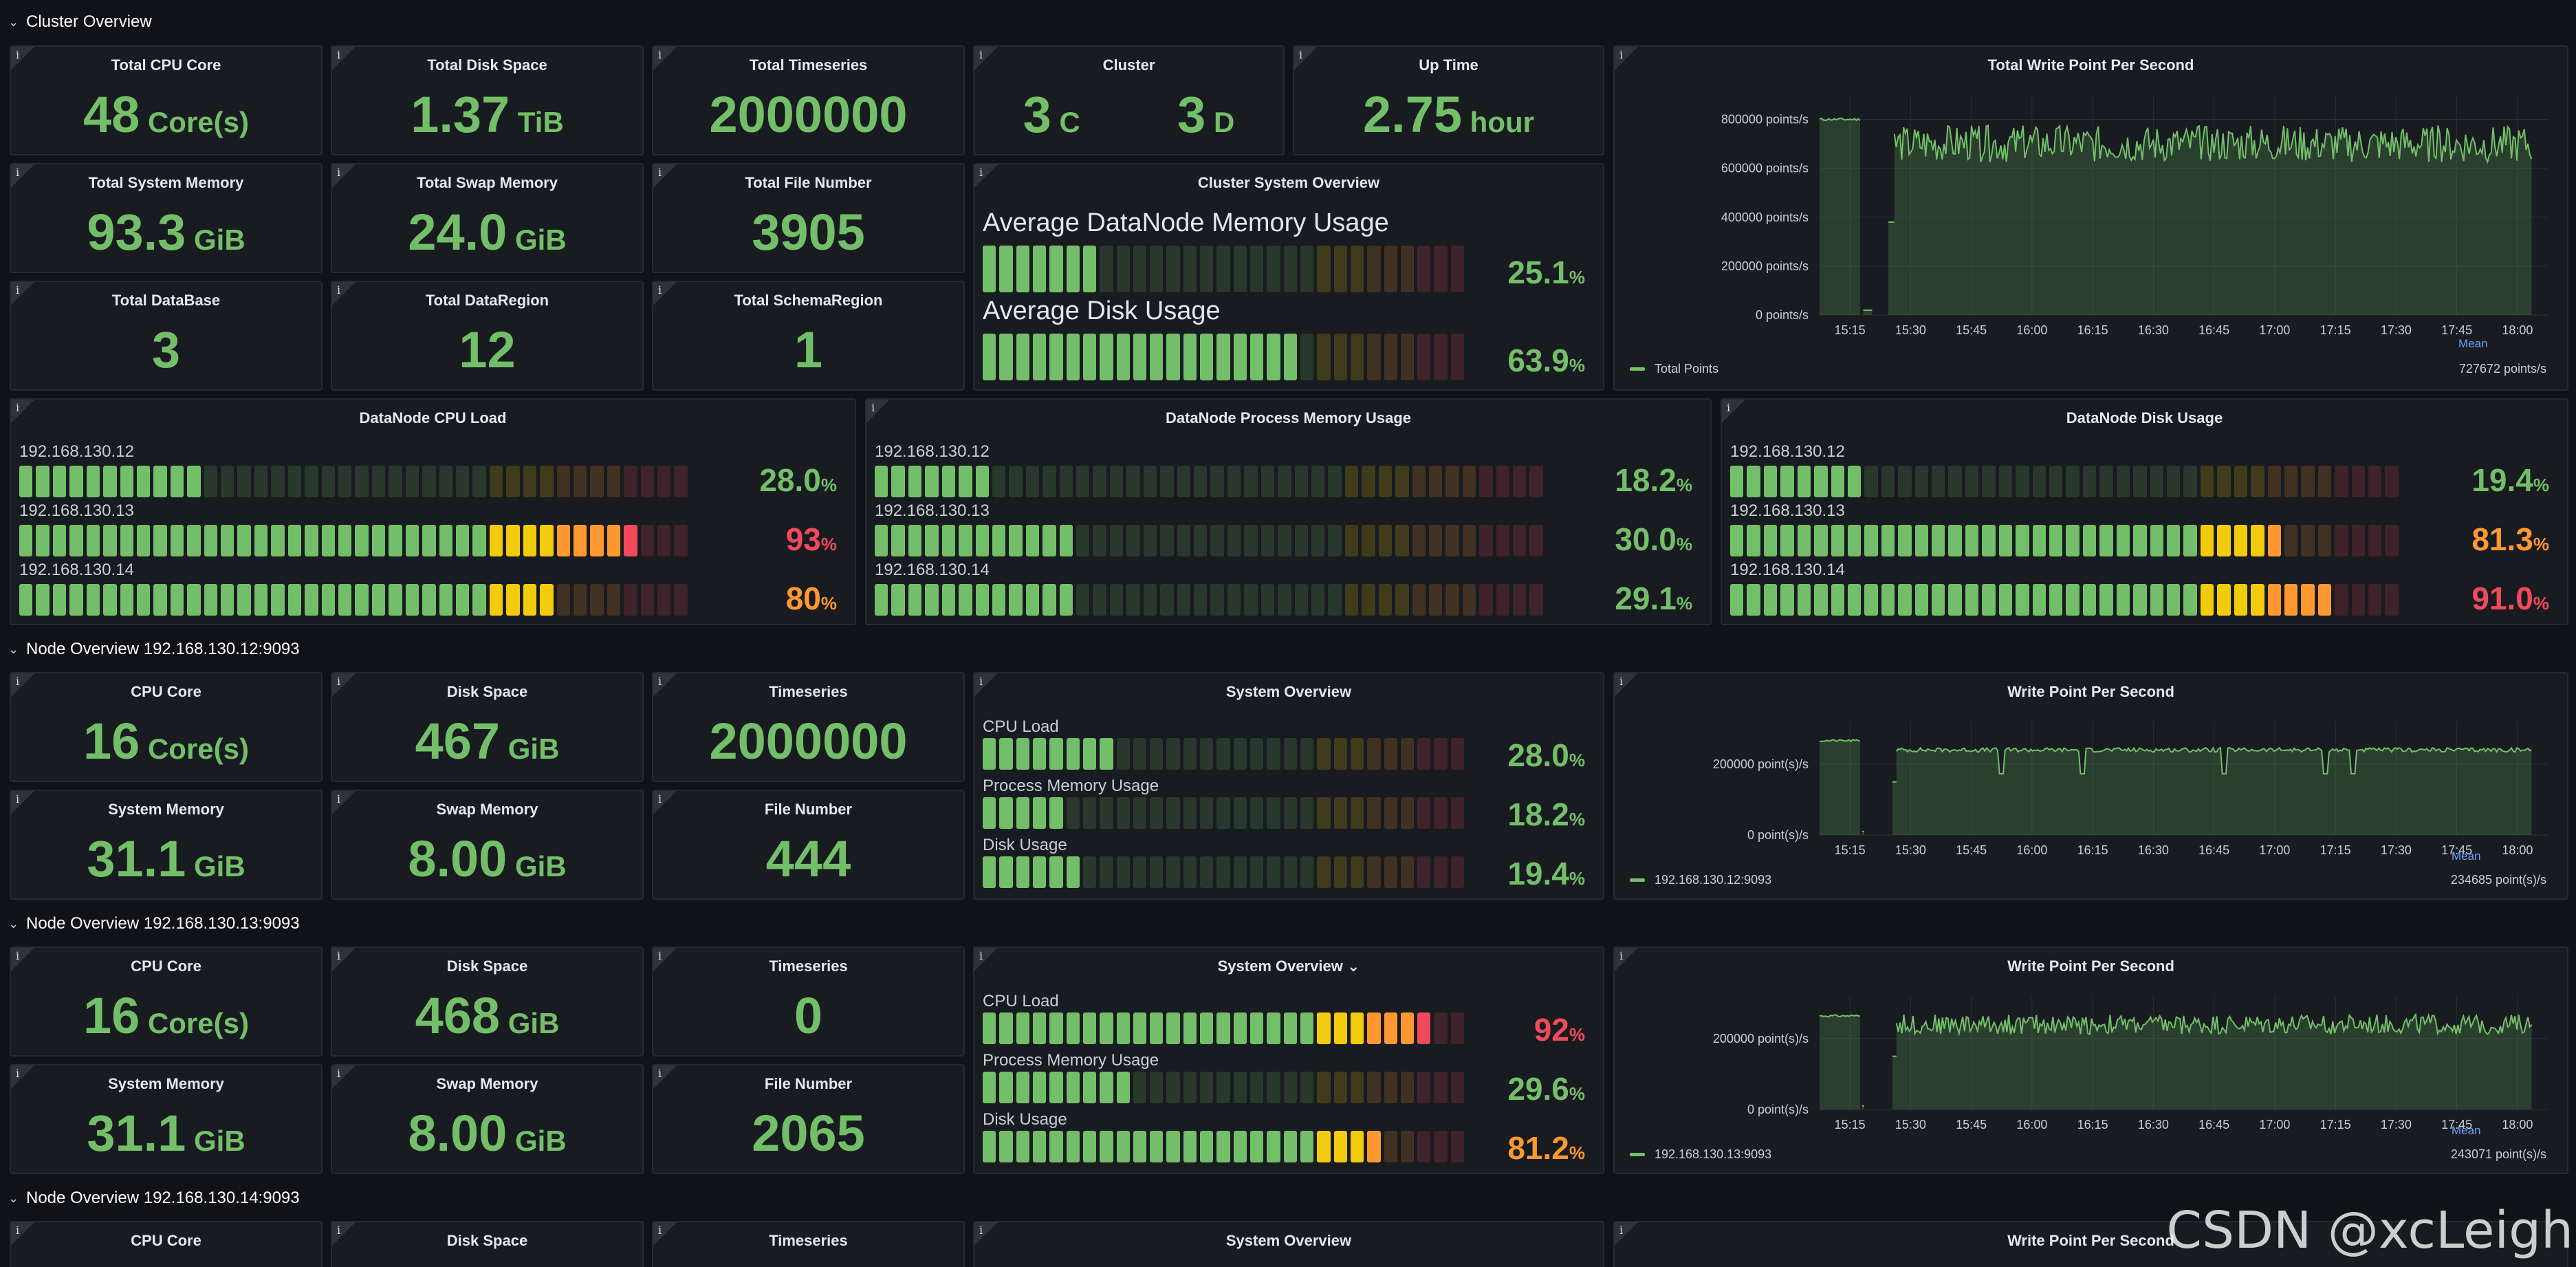 This screenshot has height=1267, width=2576. I want to click on node14-cpu-core-panel: i CPU Core, so click(166, 1244).